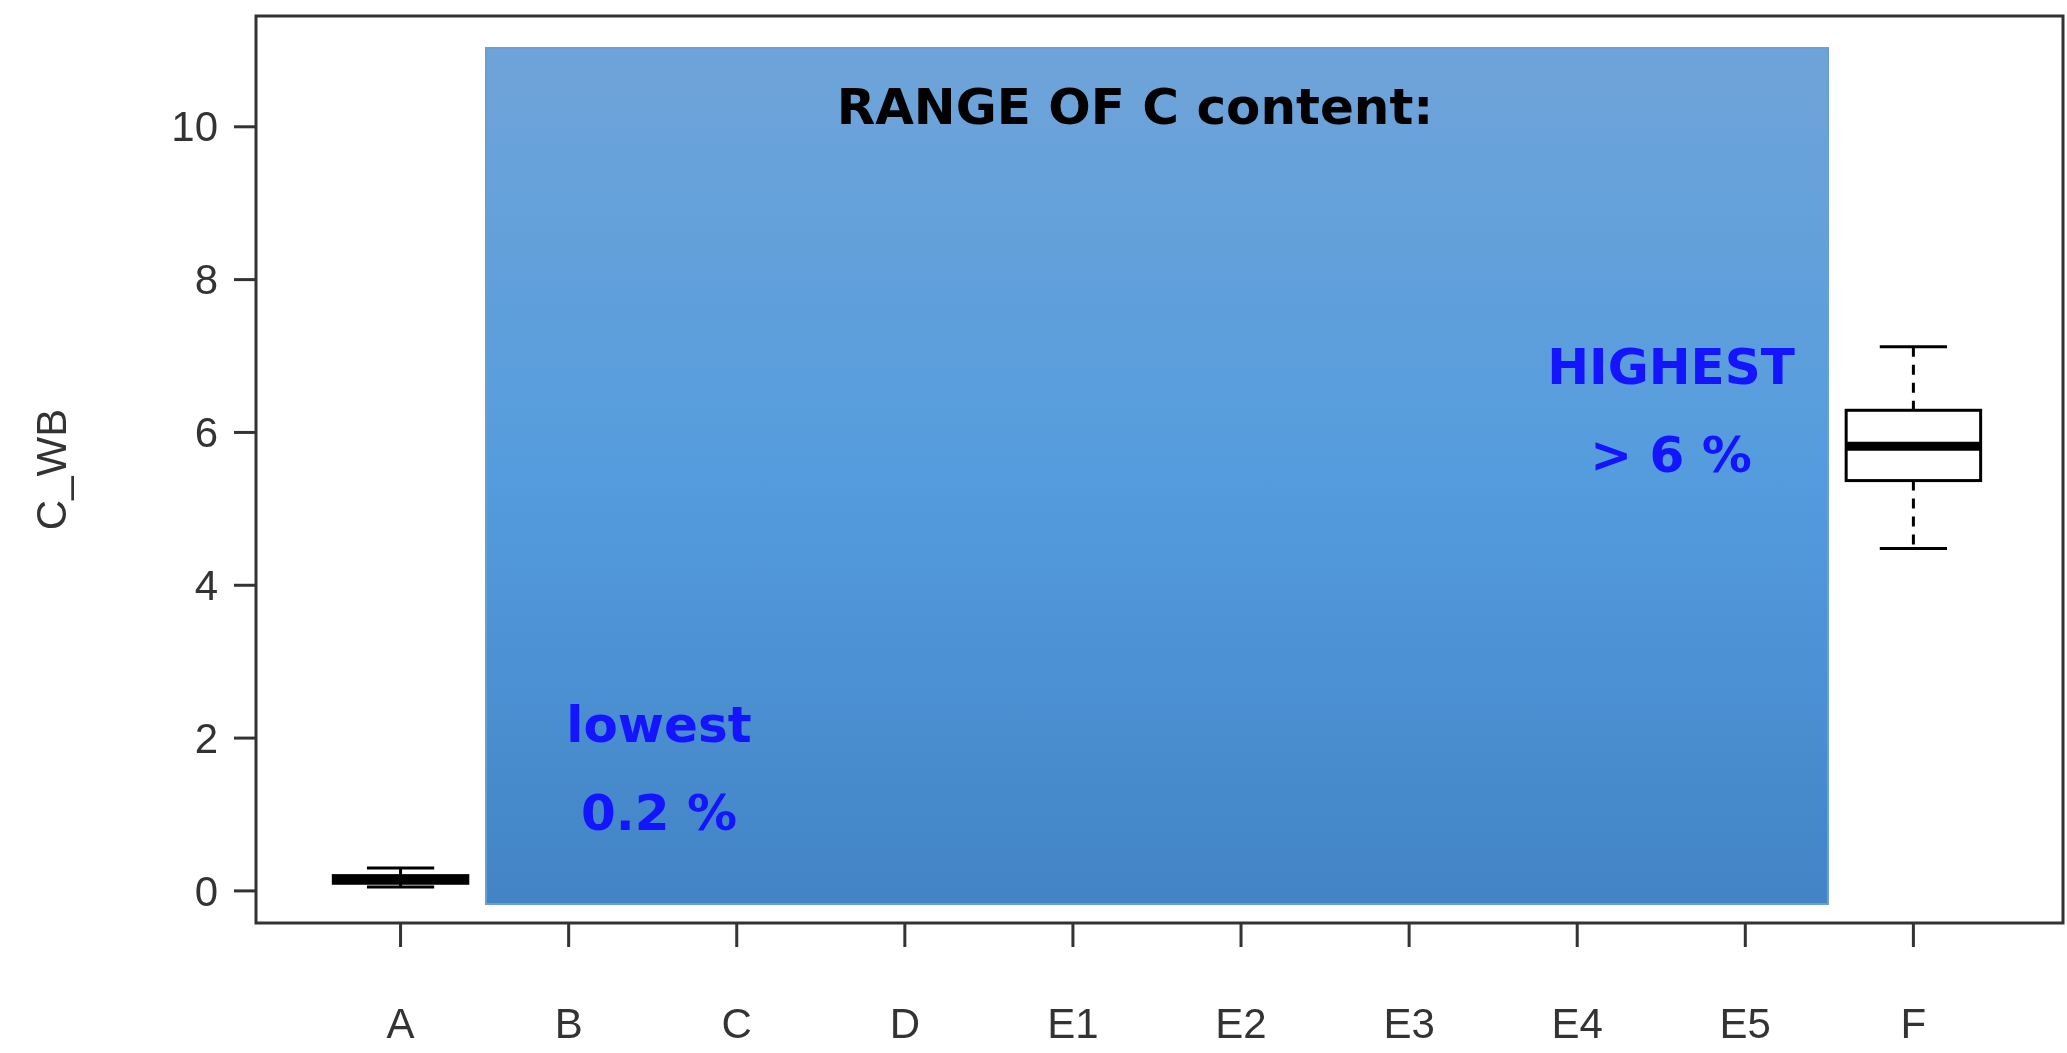  I want to click on x-tick-label: B, so click(568, 1023).